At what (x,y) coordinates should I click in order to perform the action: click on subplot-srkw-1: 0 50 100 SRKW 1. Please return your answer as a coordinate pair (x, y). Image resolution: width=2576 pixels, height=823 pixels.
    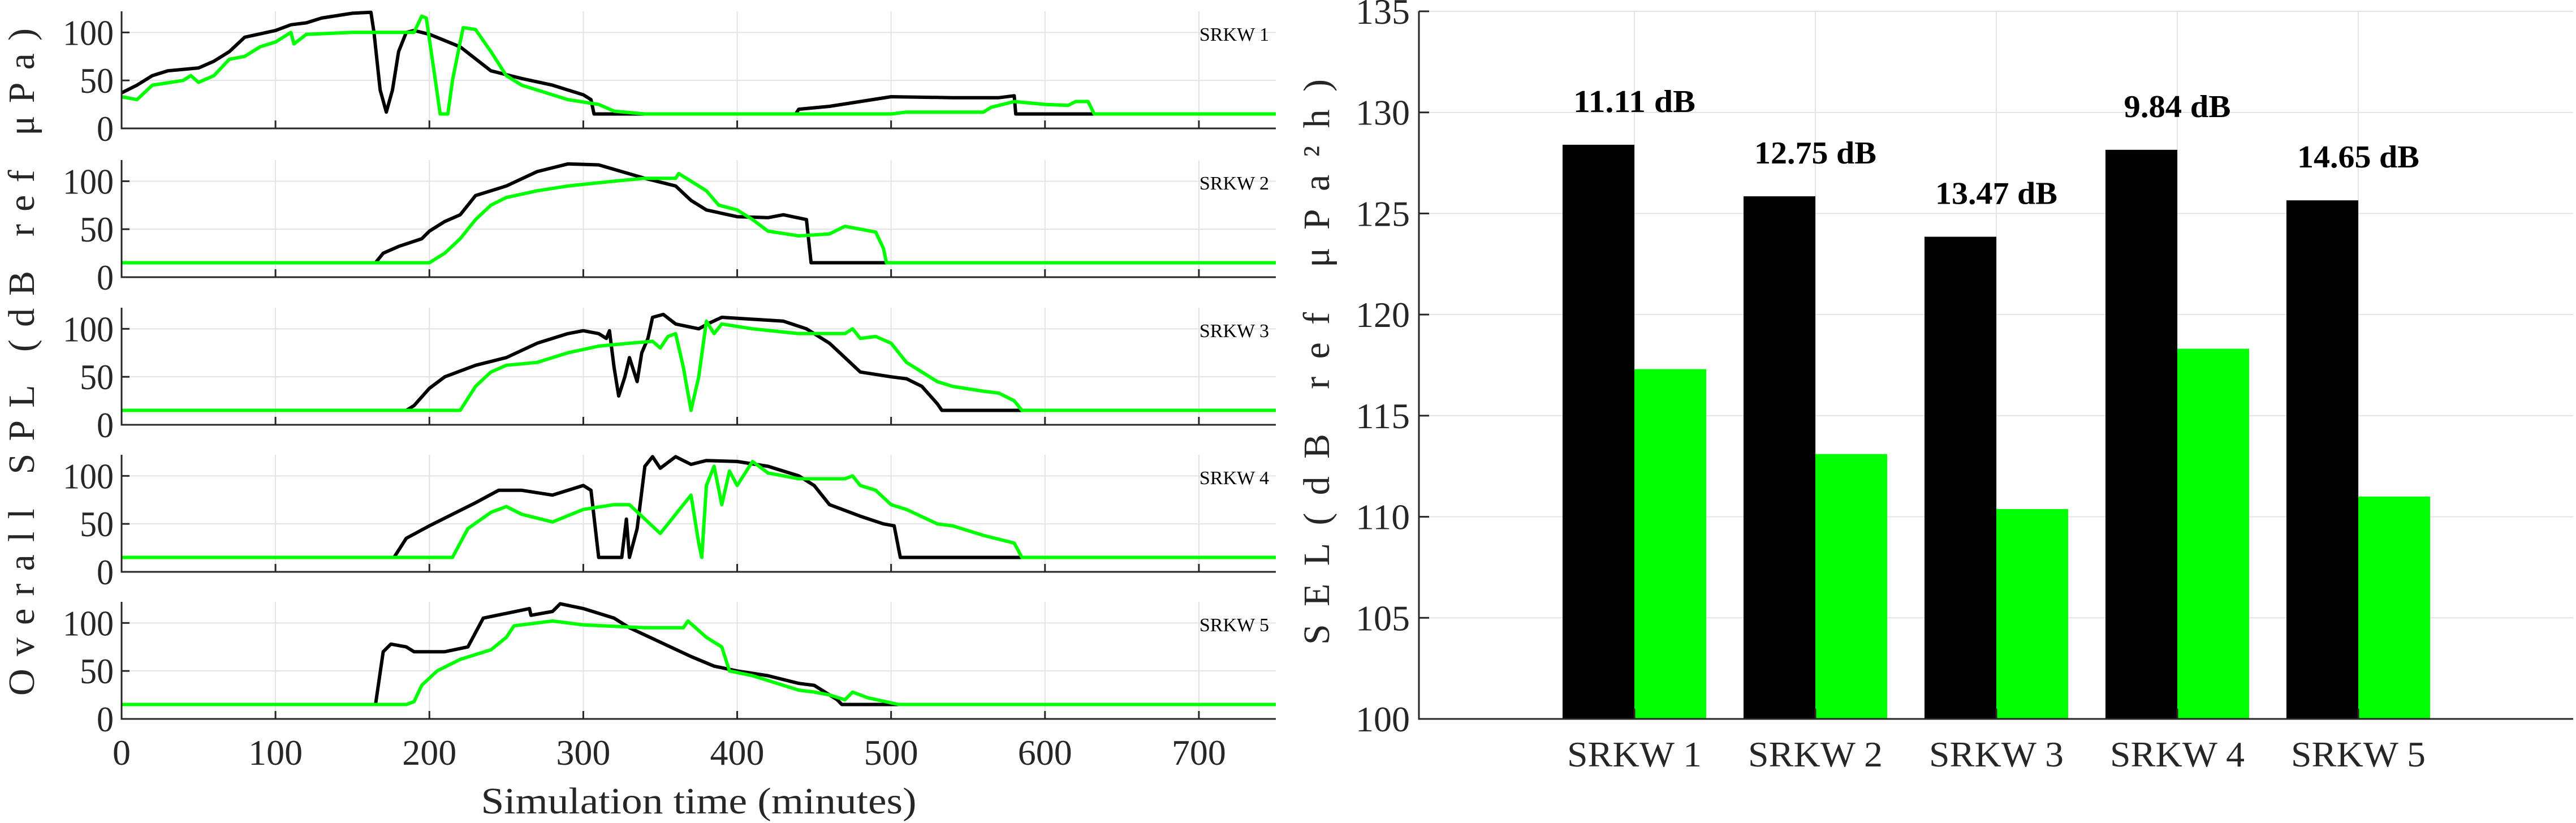
    Looking at the image, I should click on (669, 79).